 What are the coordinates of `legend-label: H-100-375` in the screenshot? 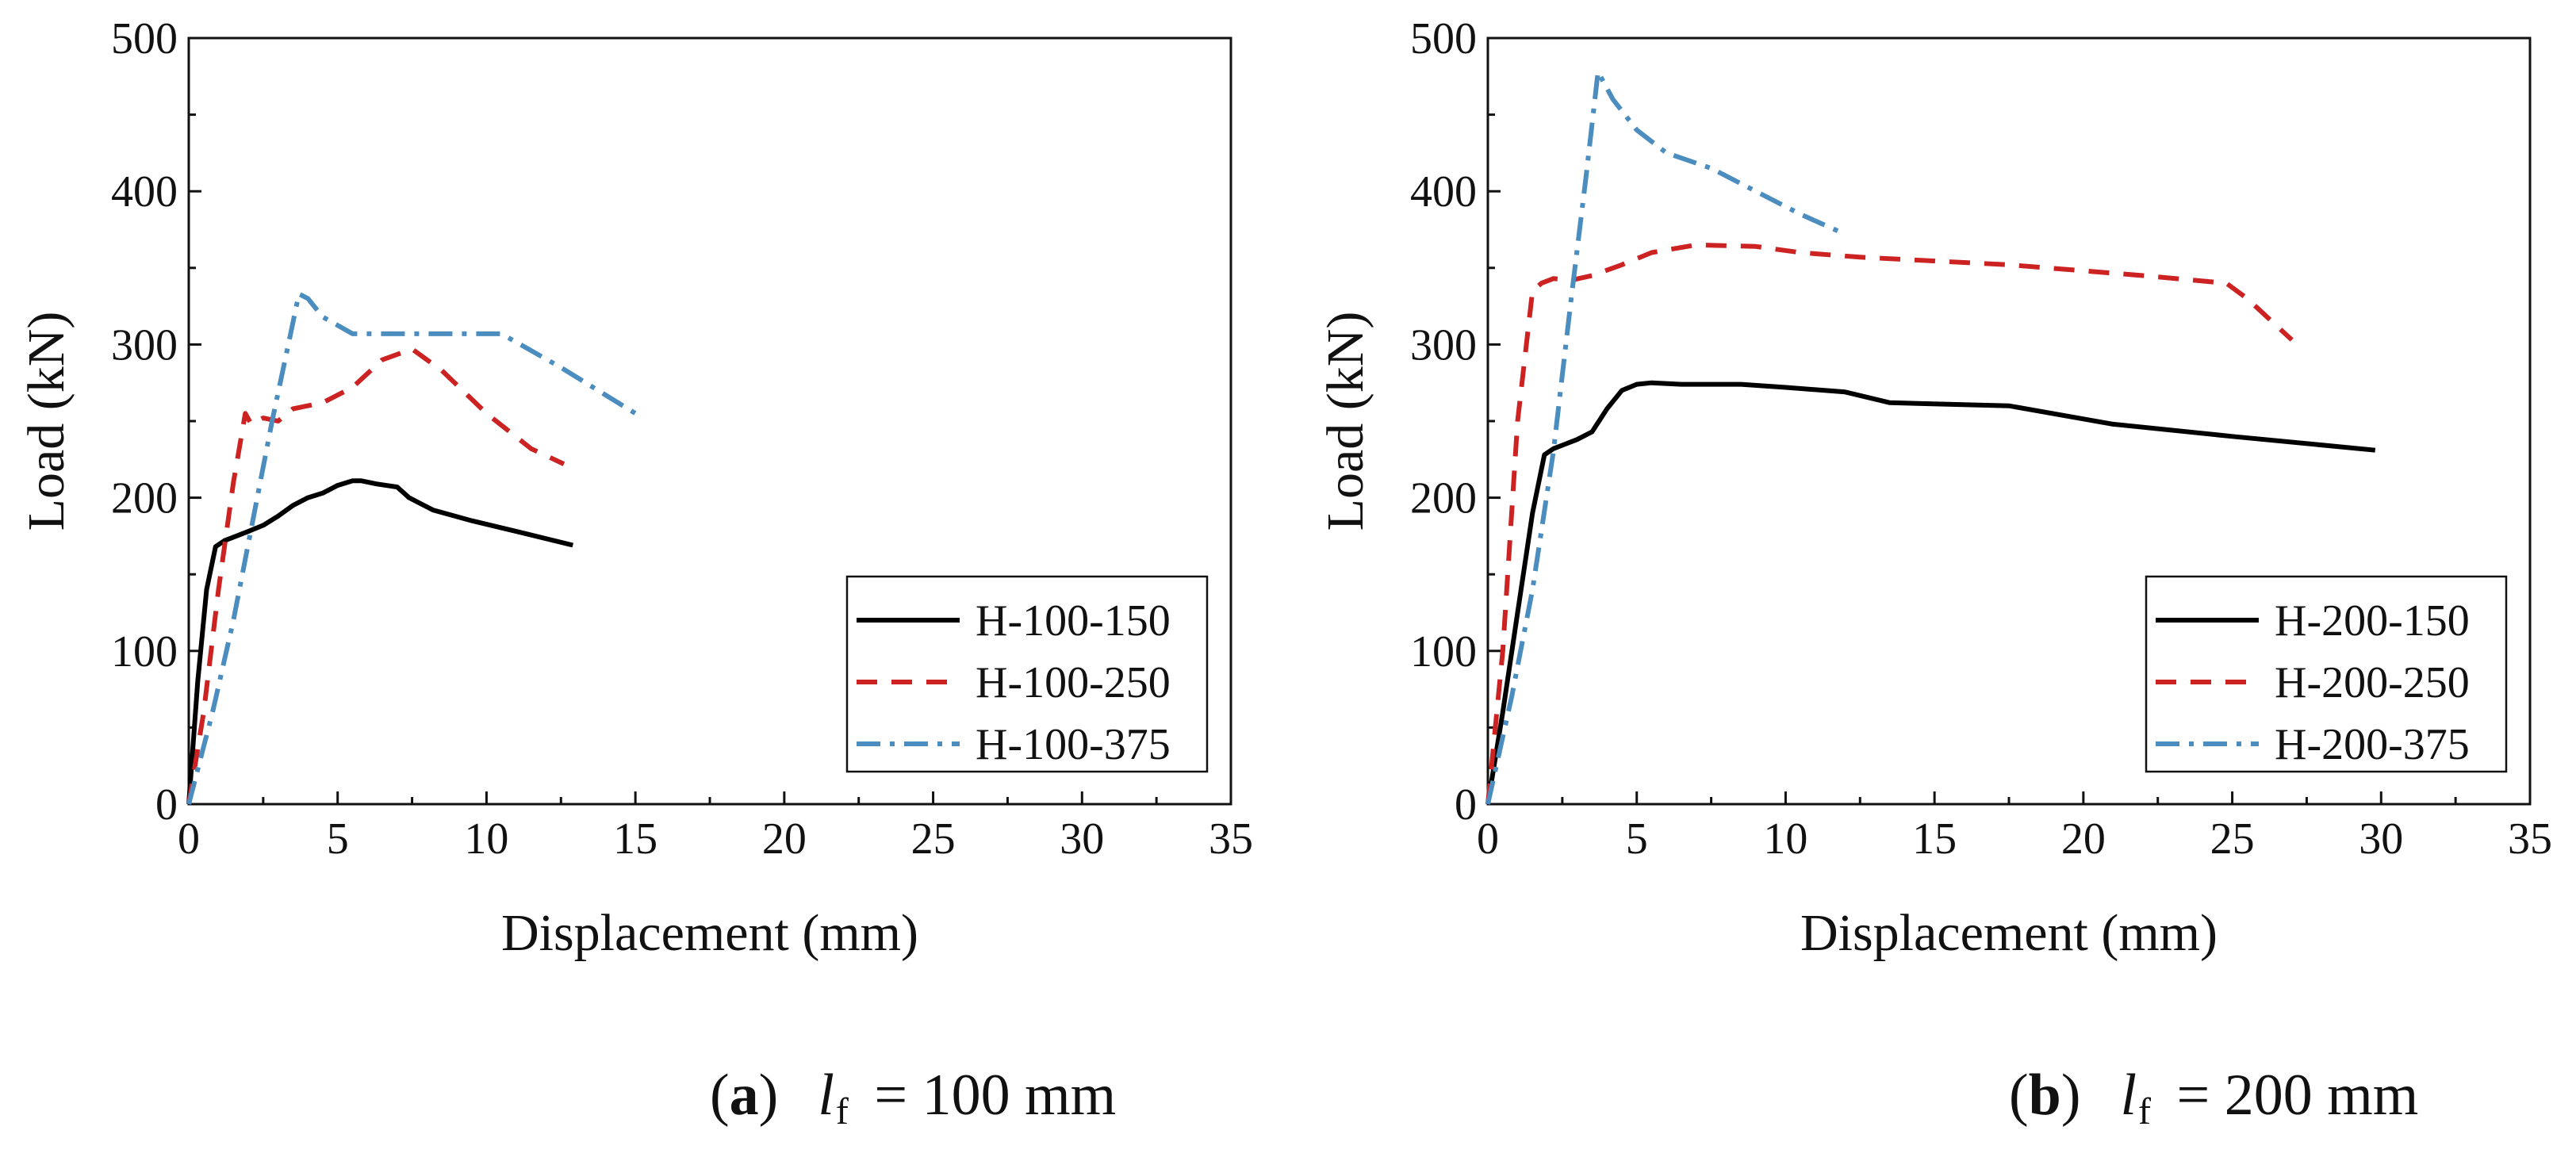 It's located at (1073, 744).